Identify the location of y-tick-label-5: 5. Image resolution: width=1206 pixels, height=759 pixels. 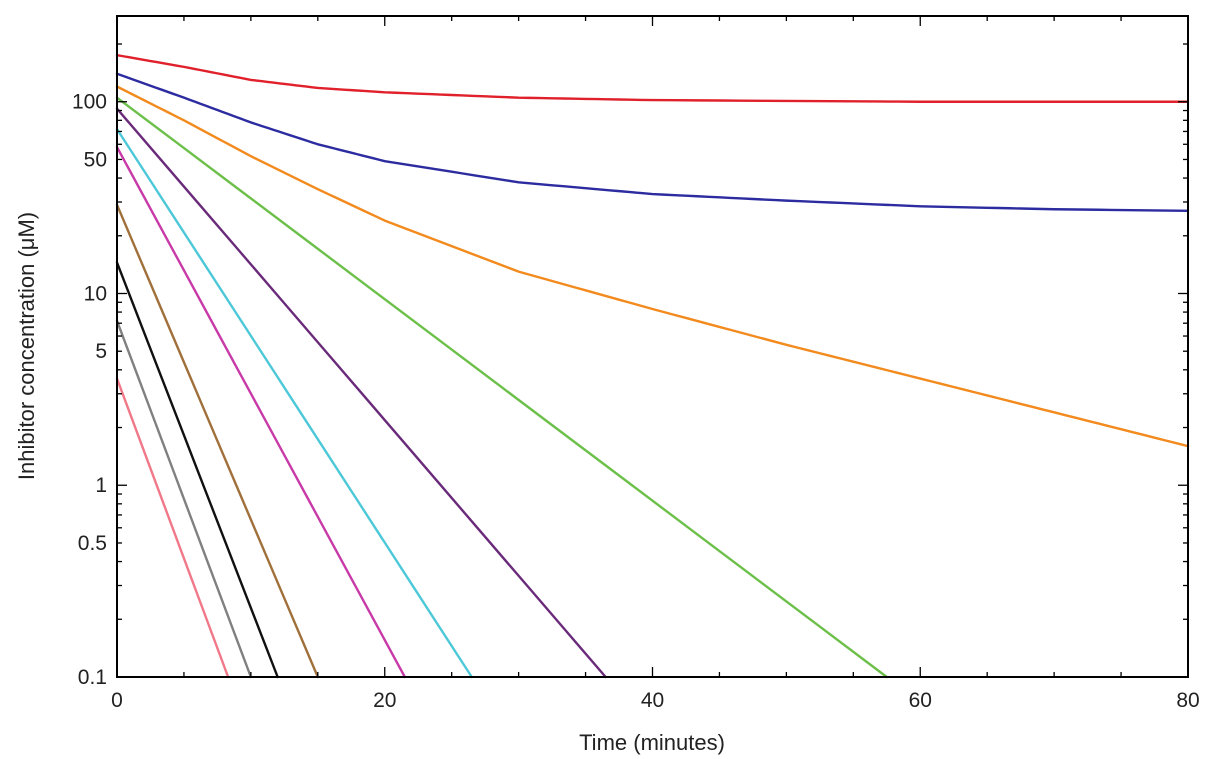
(101, 351).